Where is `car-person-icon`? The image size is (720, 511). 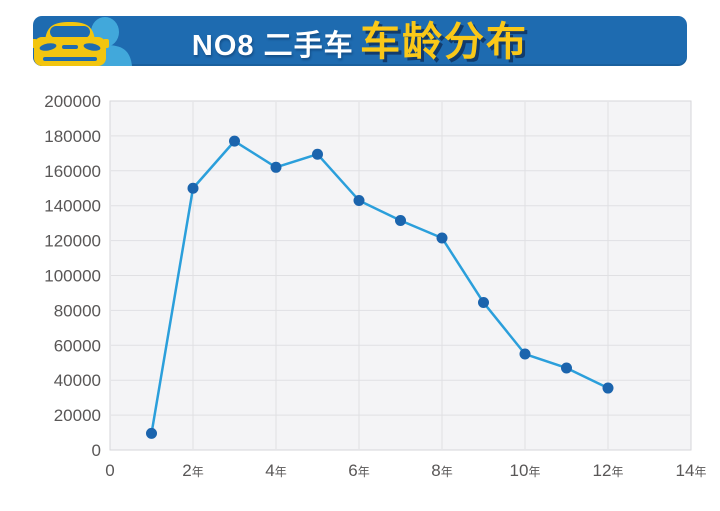
car-person-icon is located at coordinates (82, 41).